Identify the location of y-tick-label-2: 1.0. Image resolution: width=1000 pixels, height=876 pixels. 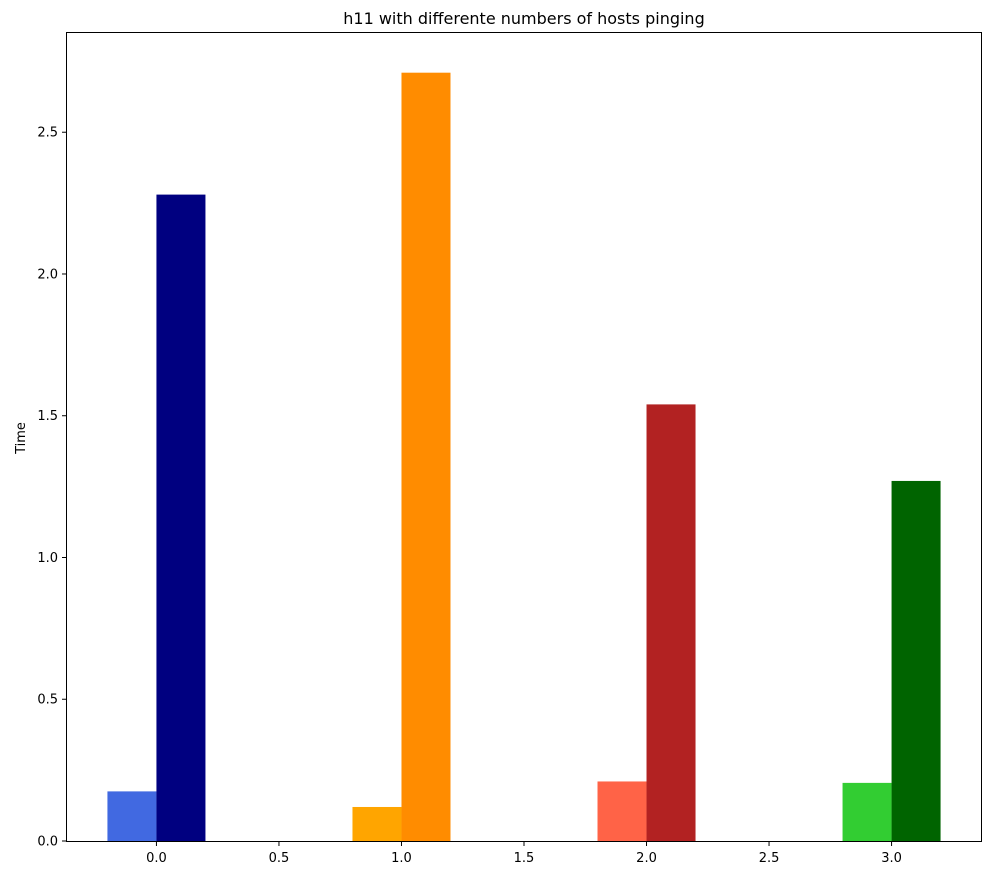
(47, 558).